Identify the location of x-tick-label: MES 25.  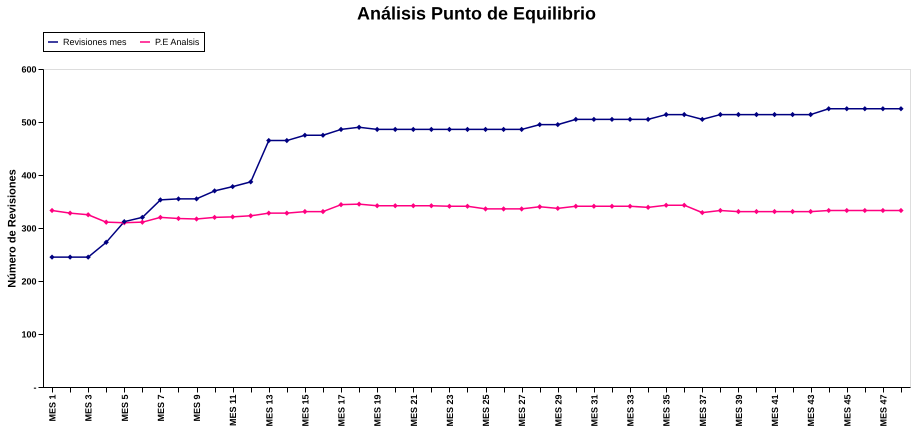
(486, 410).